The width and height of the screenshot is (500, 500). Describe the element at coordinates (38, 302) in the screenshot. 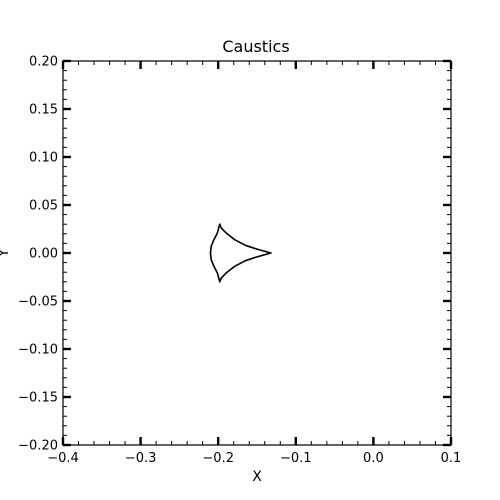

I see `y-tick-label: −0.05` at that location.